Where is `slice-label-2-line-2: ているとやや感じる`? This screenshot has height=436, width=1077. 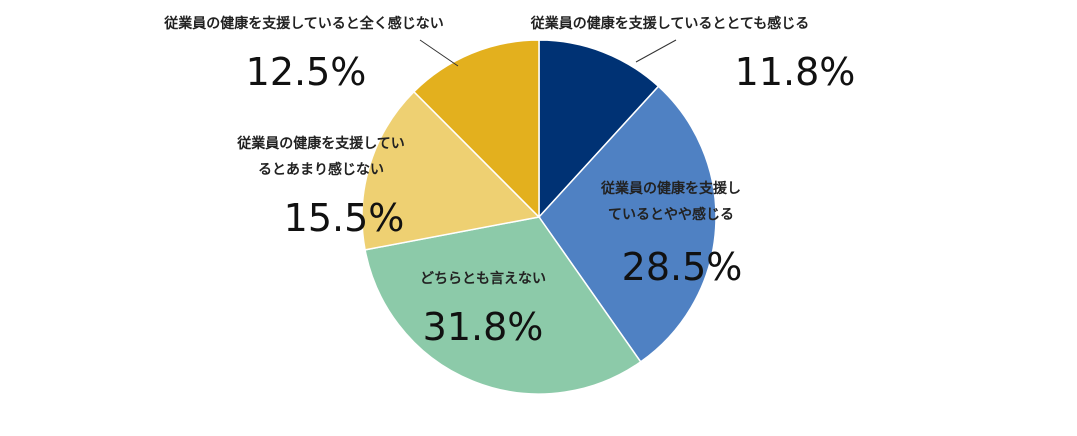
slice-label-2-line-2: ているとやや感じる is located at coordinates (671, 214).